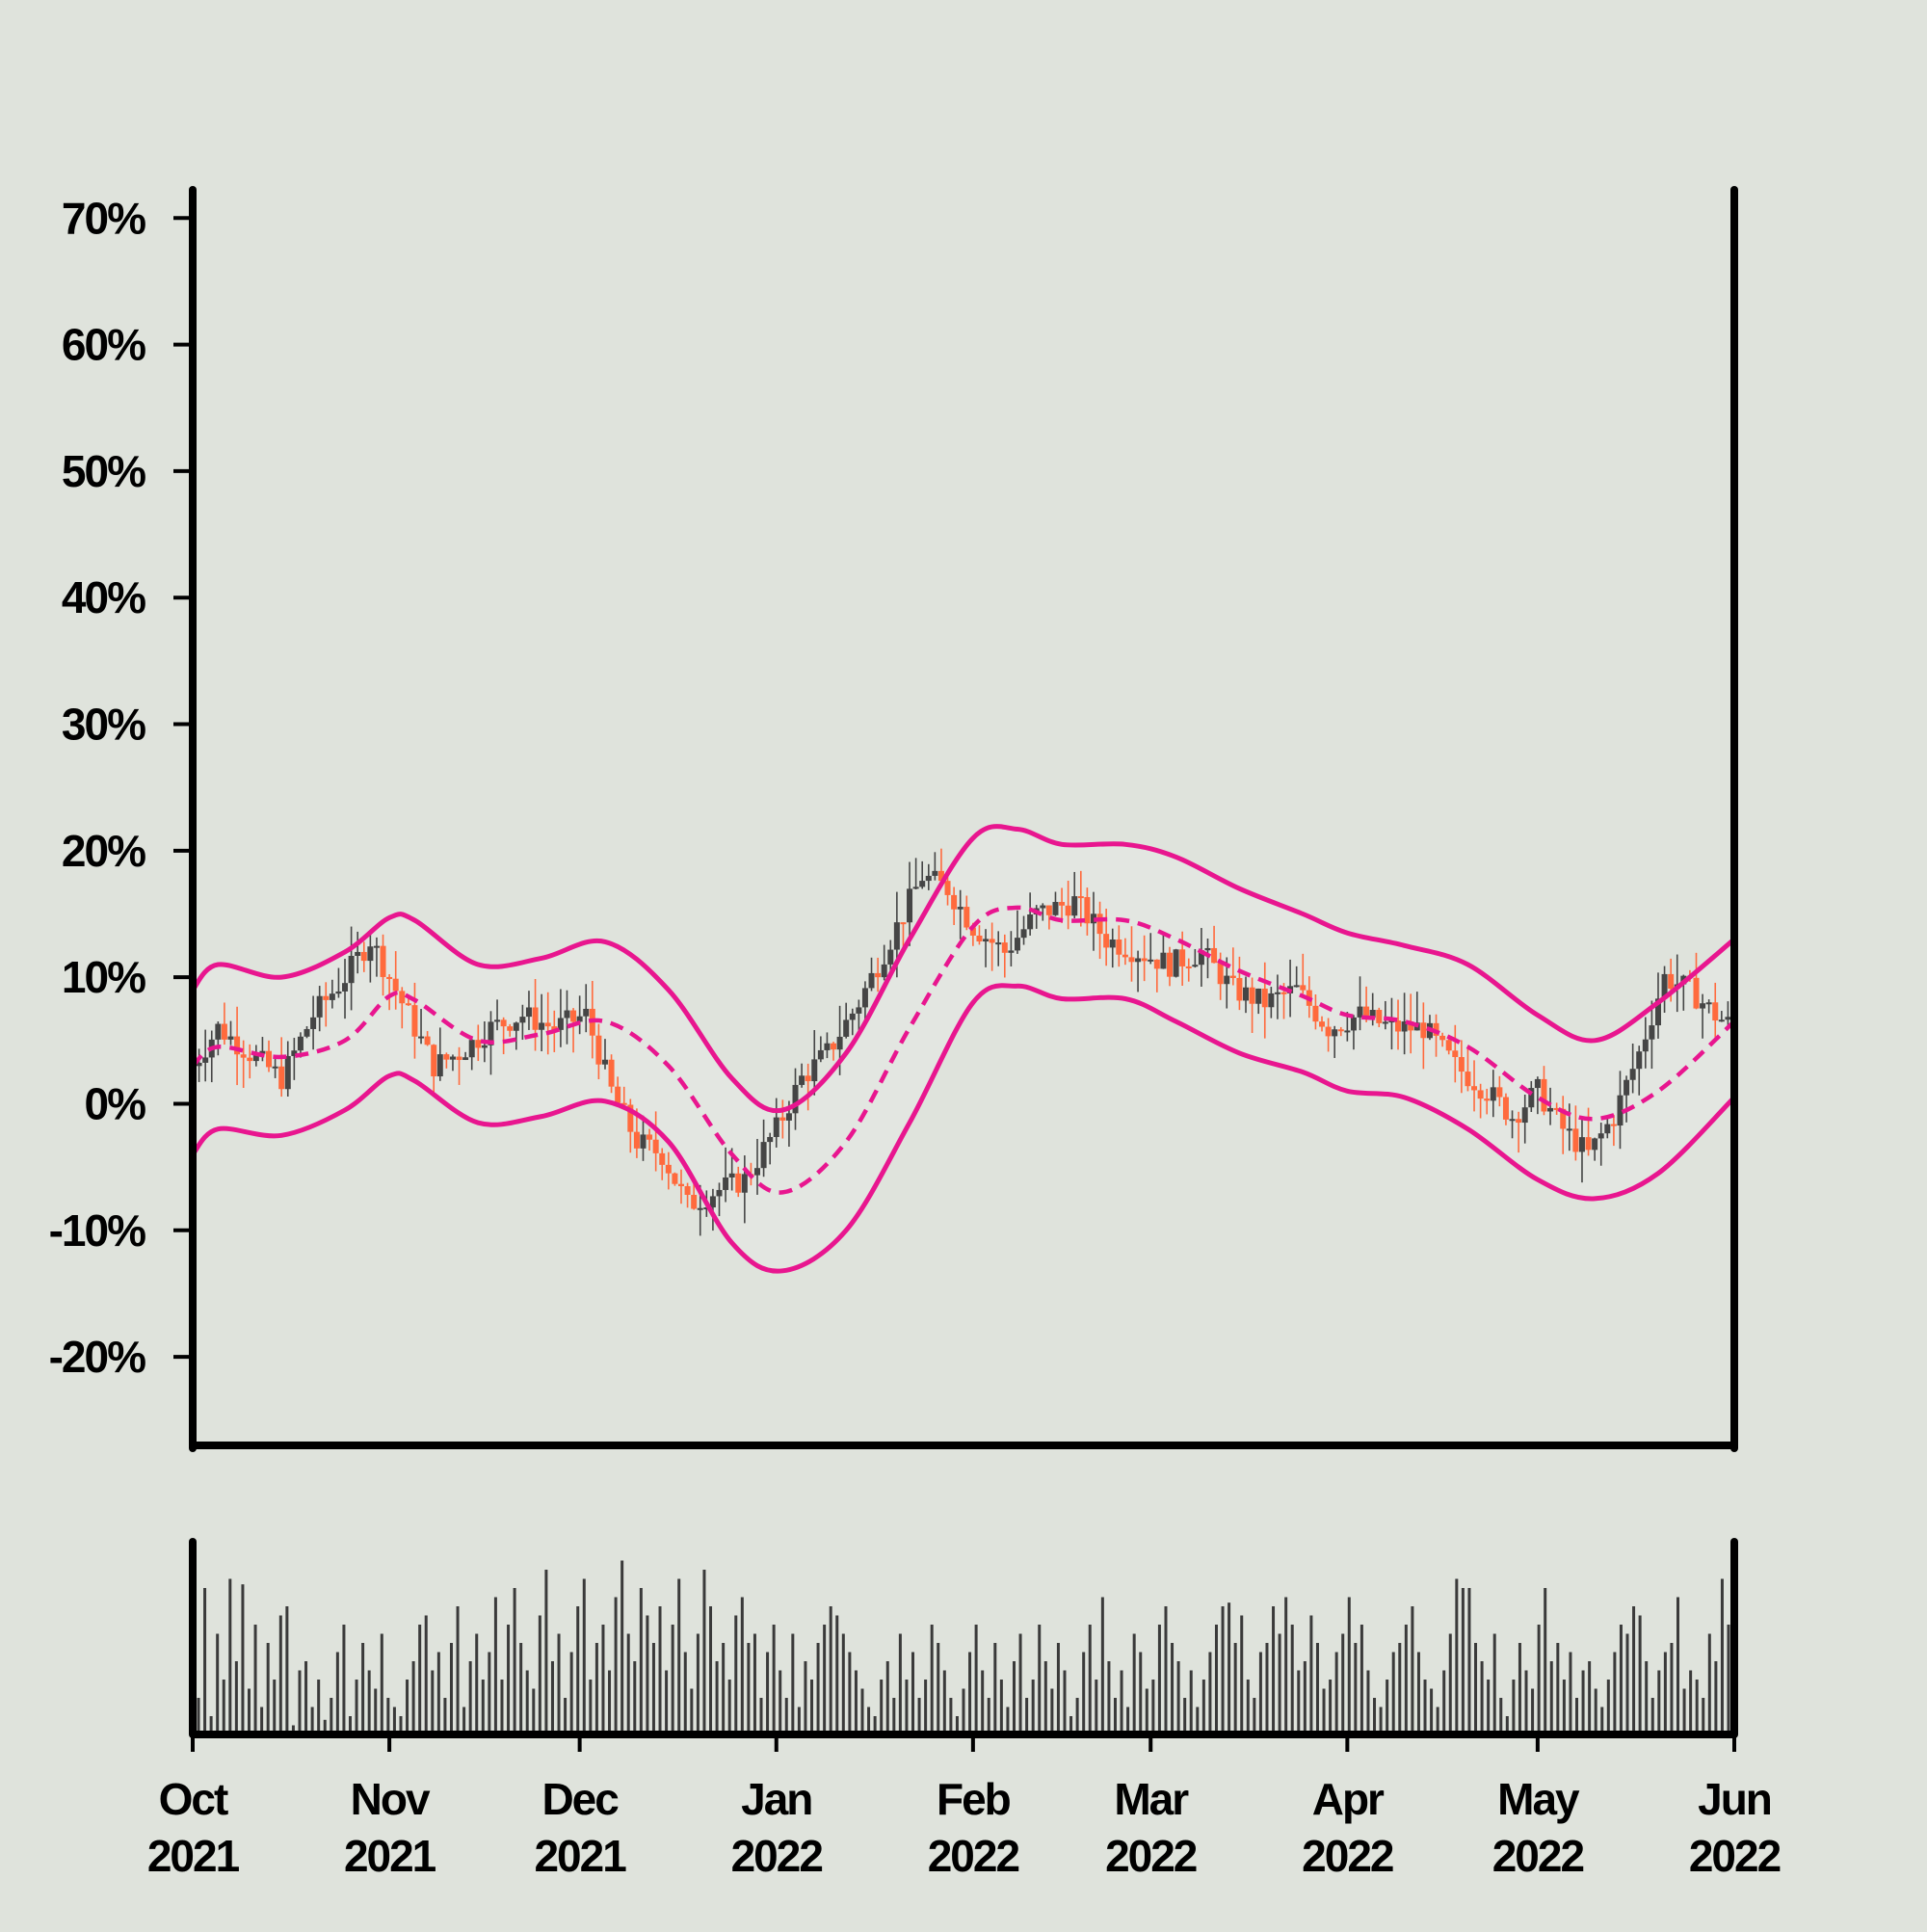 The width and height of the screenshot is (1927, 1932). What do you see at coordinates (974, 1799) in the screenshot?
I see `x-tick-label-month: Feb` at bounding box center [974, 1799].